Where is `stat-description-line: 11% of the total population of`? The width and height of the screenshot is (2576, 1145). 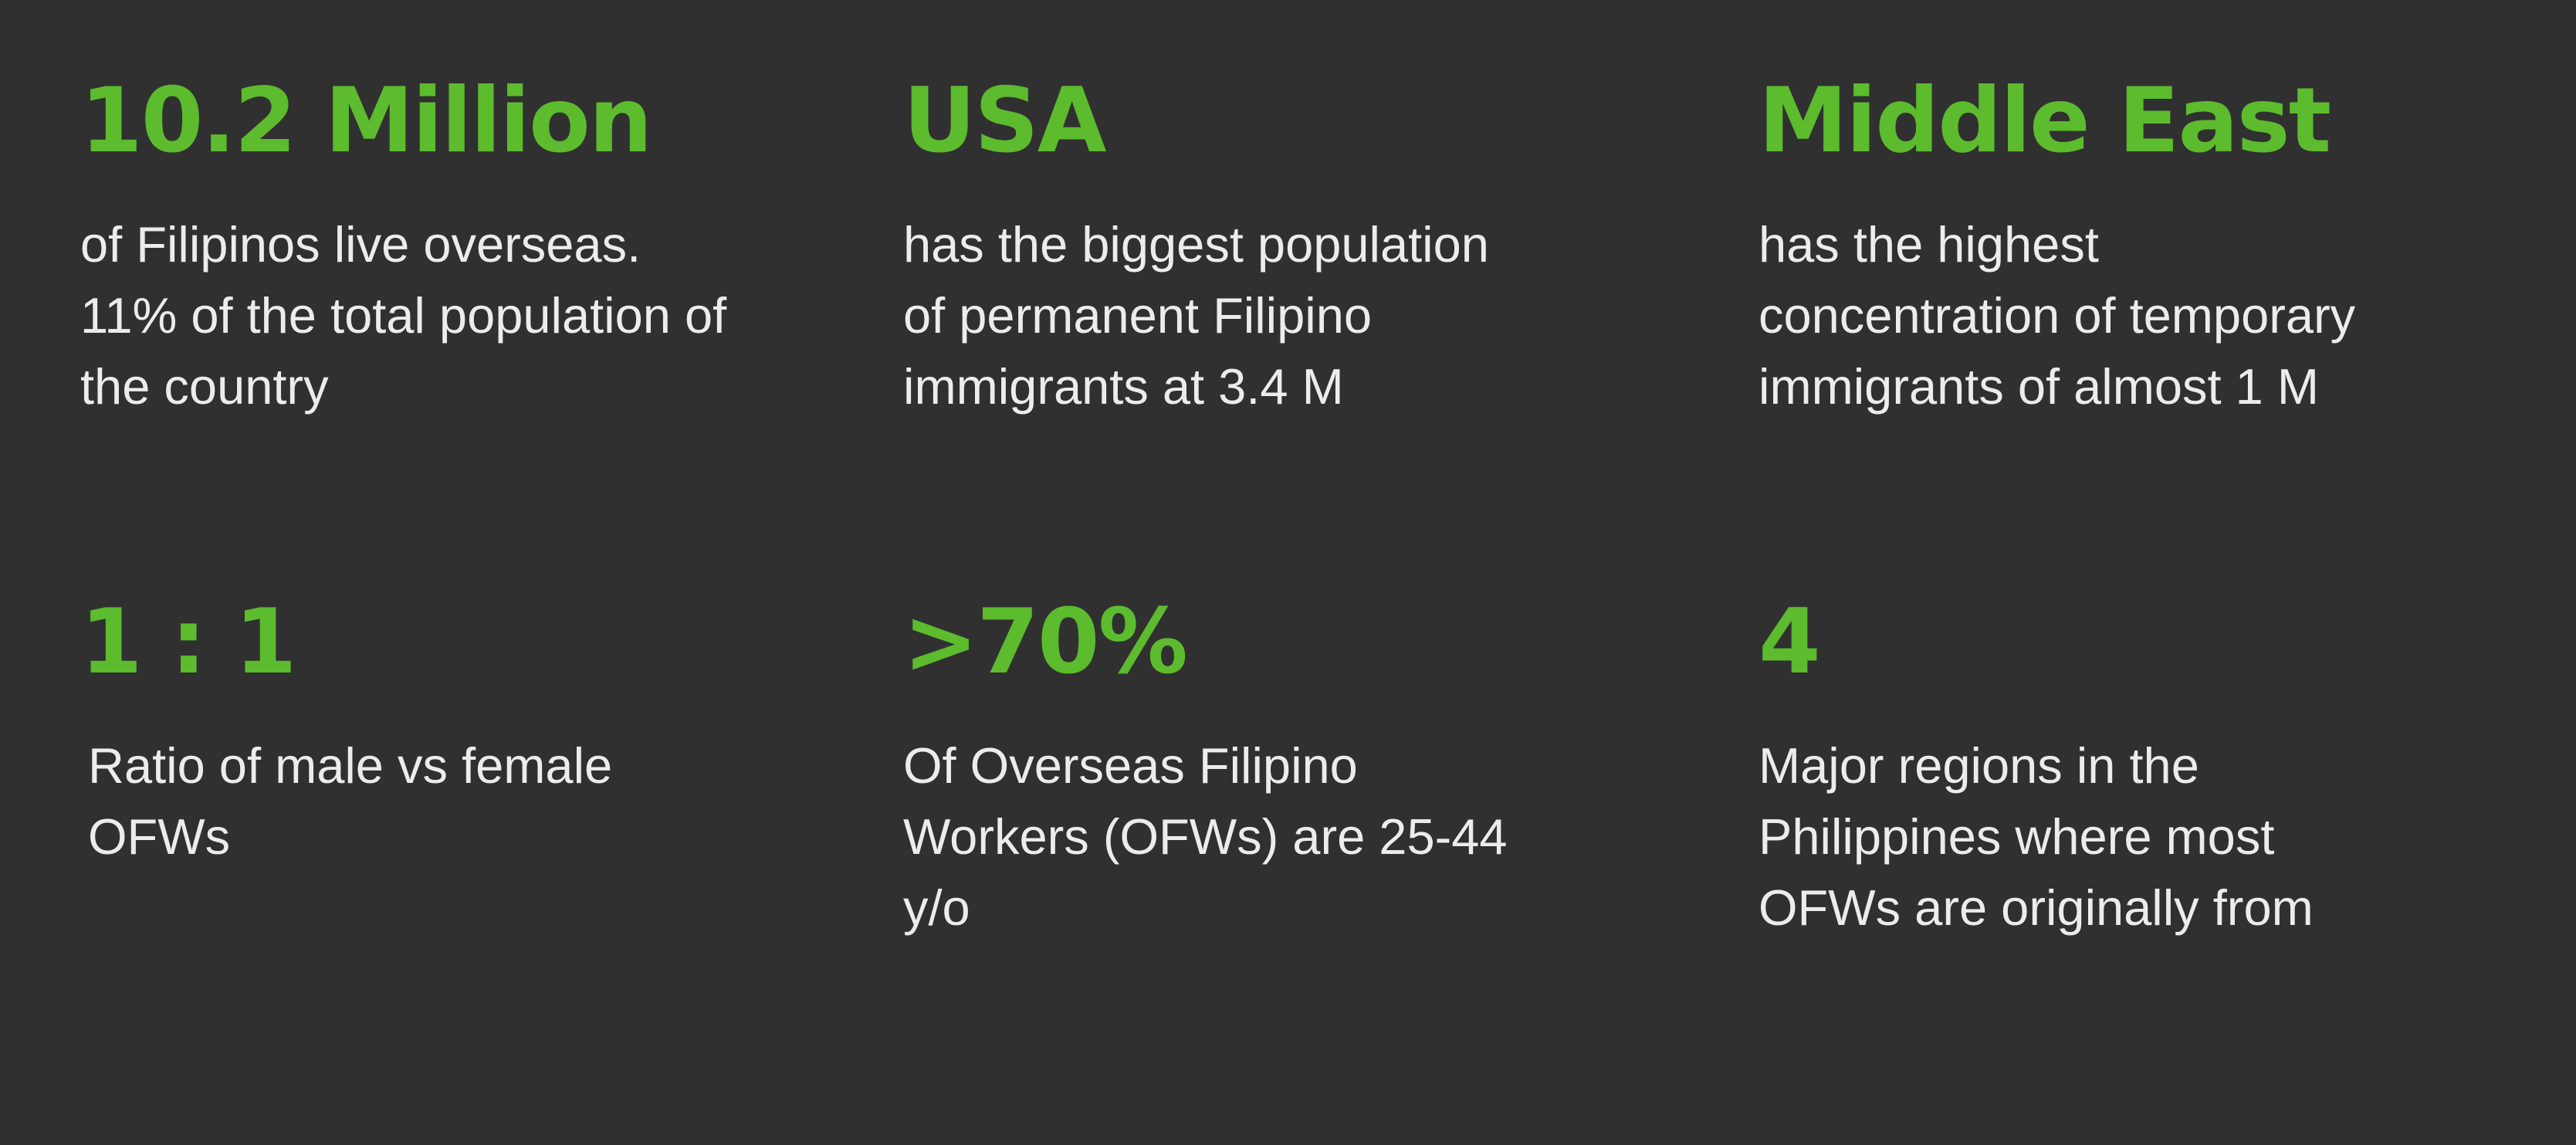
stat-description-line: 11% of the total population of is located at coordinates (404, 315).